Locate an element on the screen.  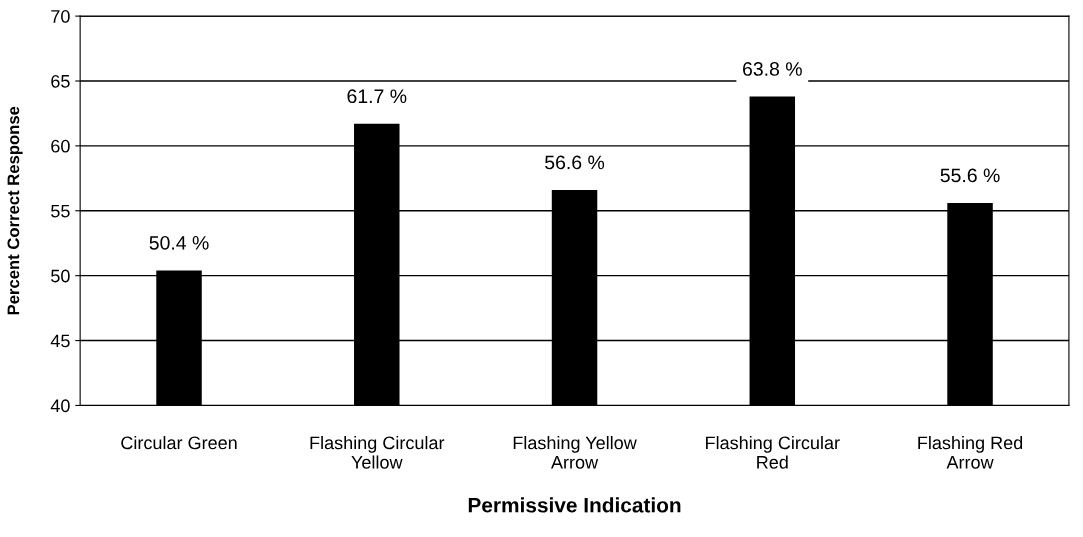
data-label: 61.7 % is located at coordinates (377, 96).